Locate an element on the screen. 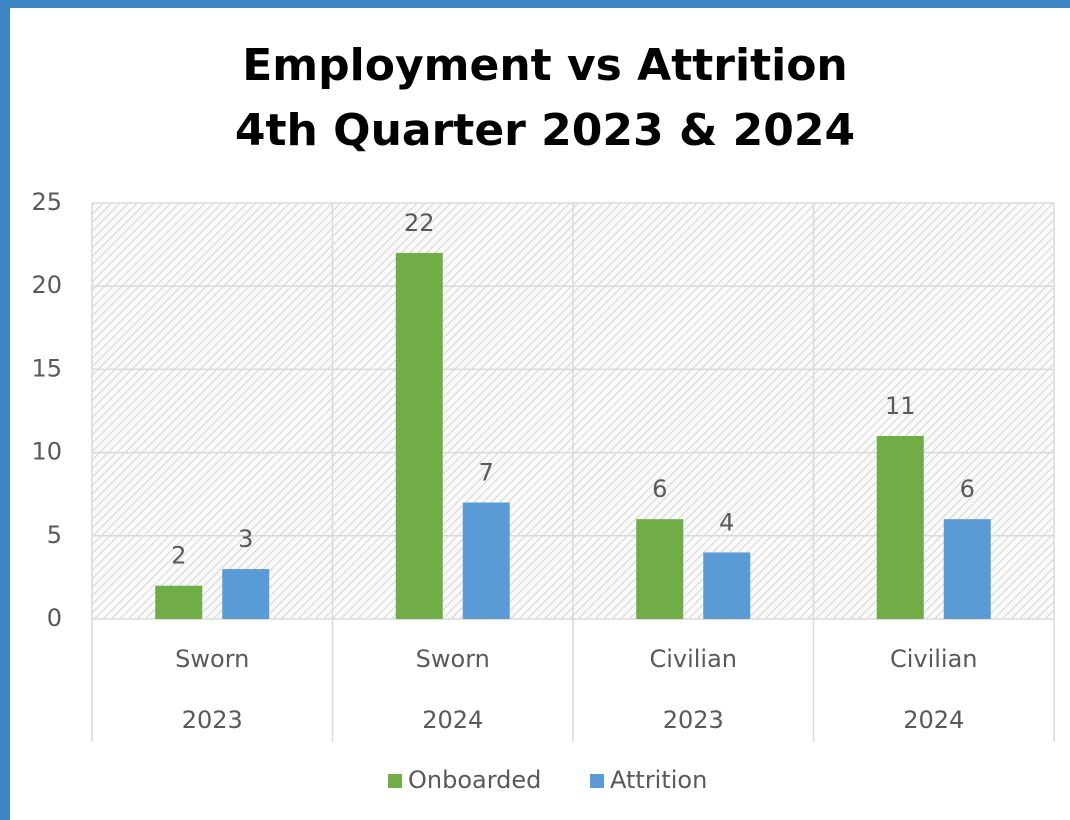  data-label: 11 is located at coordinates (900, 406).